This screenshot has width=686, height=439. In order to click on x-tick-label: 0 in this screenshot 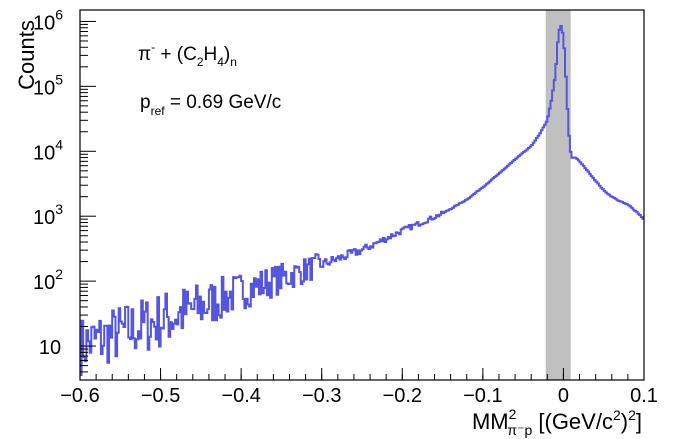, I will do `click(563, 396)`.